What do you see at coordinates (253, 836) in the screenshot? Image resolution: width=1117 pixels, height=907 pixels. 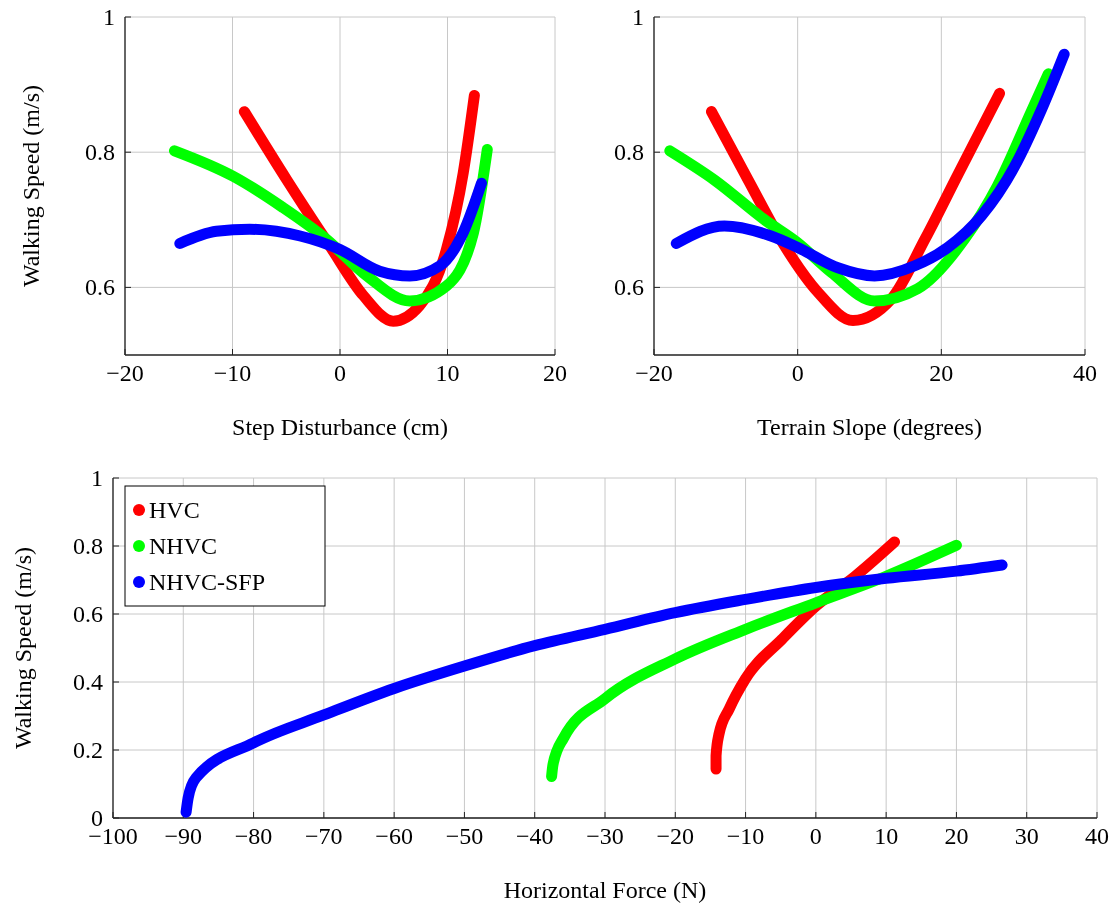 I see `x-tick-label: −80` at bounding box center [253, 836].